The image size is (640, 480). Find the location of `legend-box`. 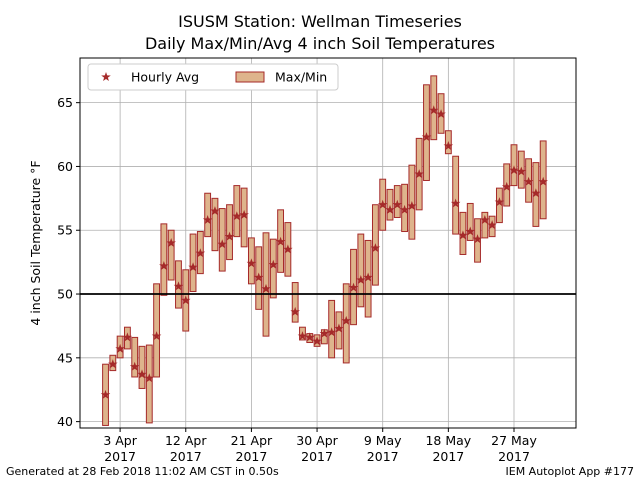

legend-box is located at coordinates (213, 77).